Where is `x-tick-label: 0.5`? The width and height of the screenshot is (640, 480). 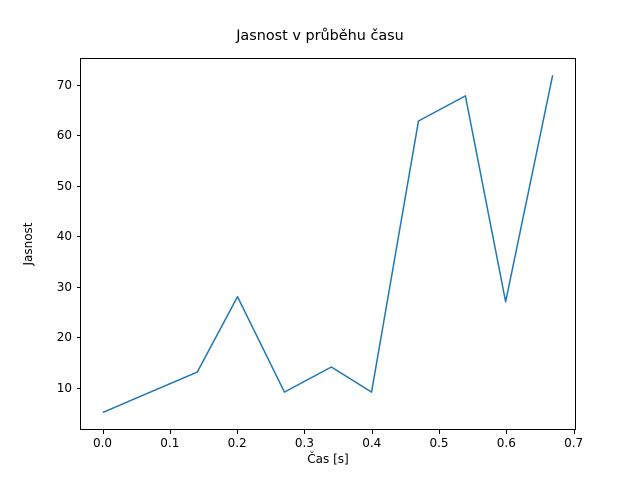 x-tick-label: 0.5 is located at coordinates (439, 443).